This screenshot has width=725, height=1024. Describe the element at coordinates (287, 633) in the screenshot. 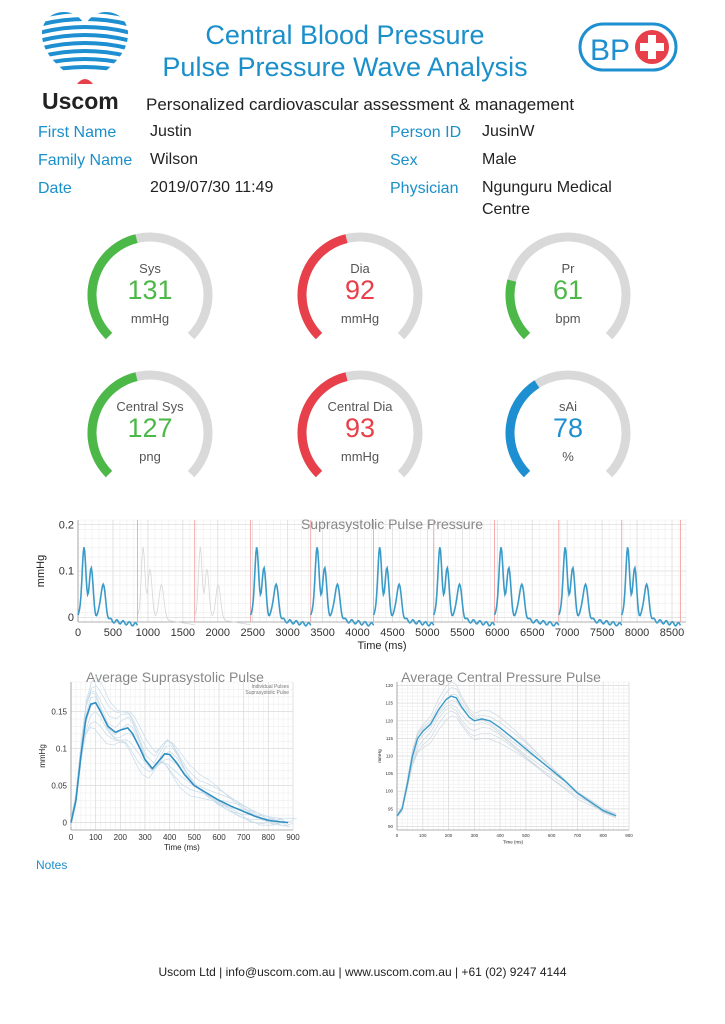

I see `x-tick-label: 3000` at that location.